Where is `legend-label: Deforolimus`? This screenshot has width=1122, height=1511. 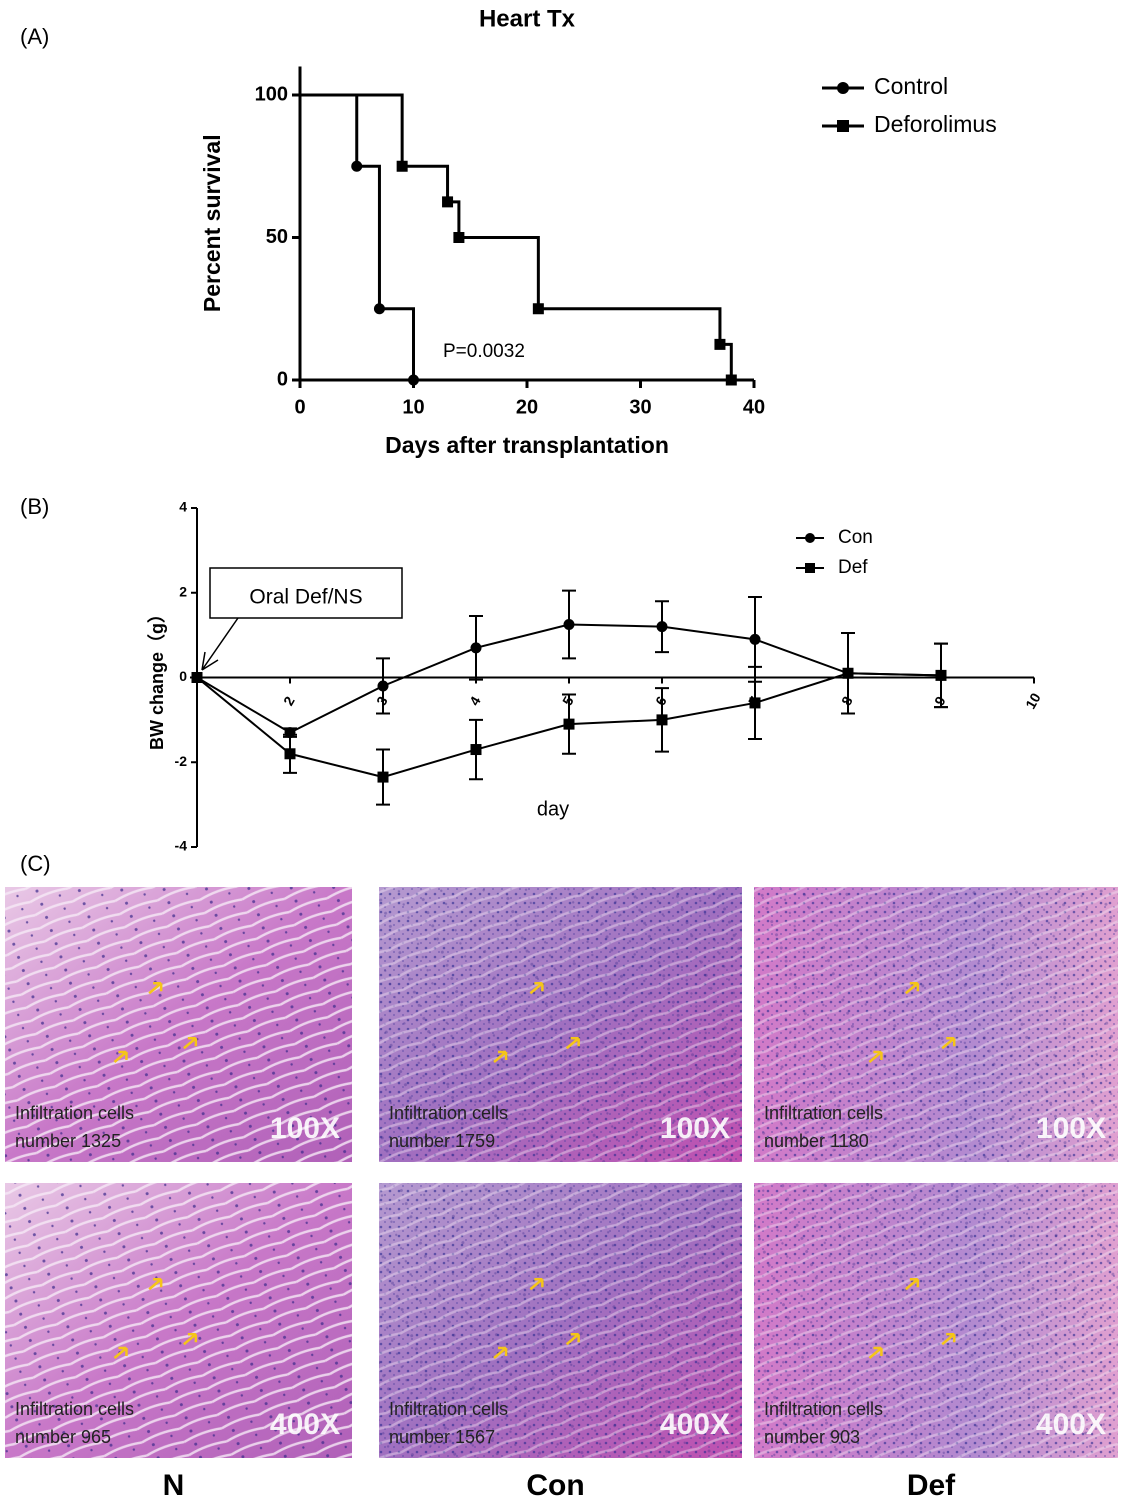
legend-label: Deforolimus is located at coordinates (935, 124).